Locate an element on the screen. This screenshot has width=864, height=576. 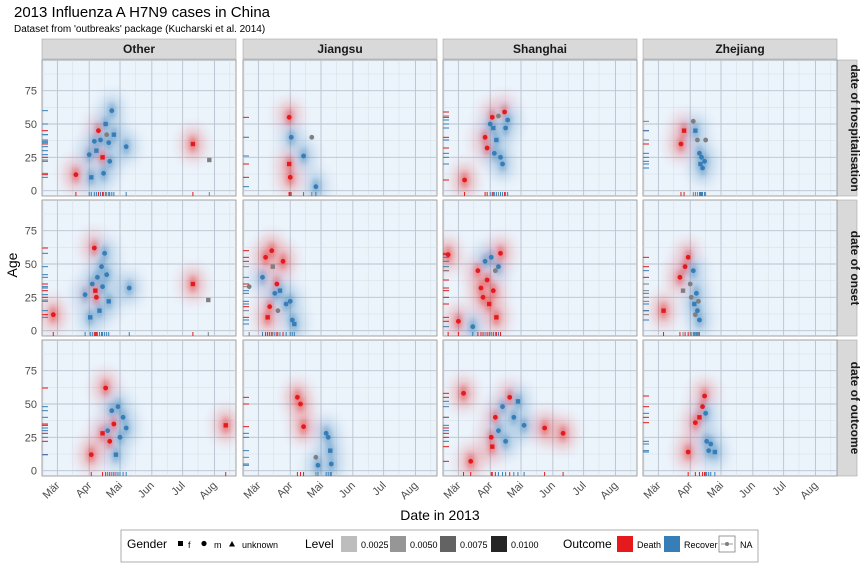
legend-level-2-label: 0.0050 is located at coordinates (424, 545).